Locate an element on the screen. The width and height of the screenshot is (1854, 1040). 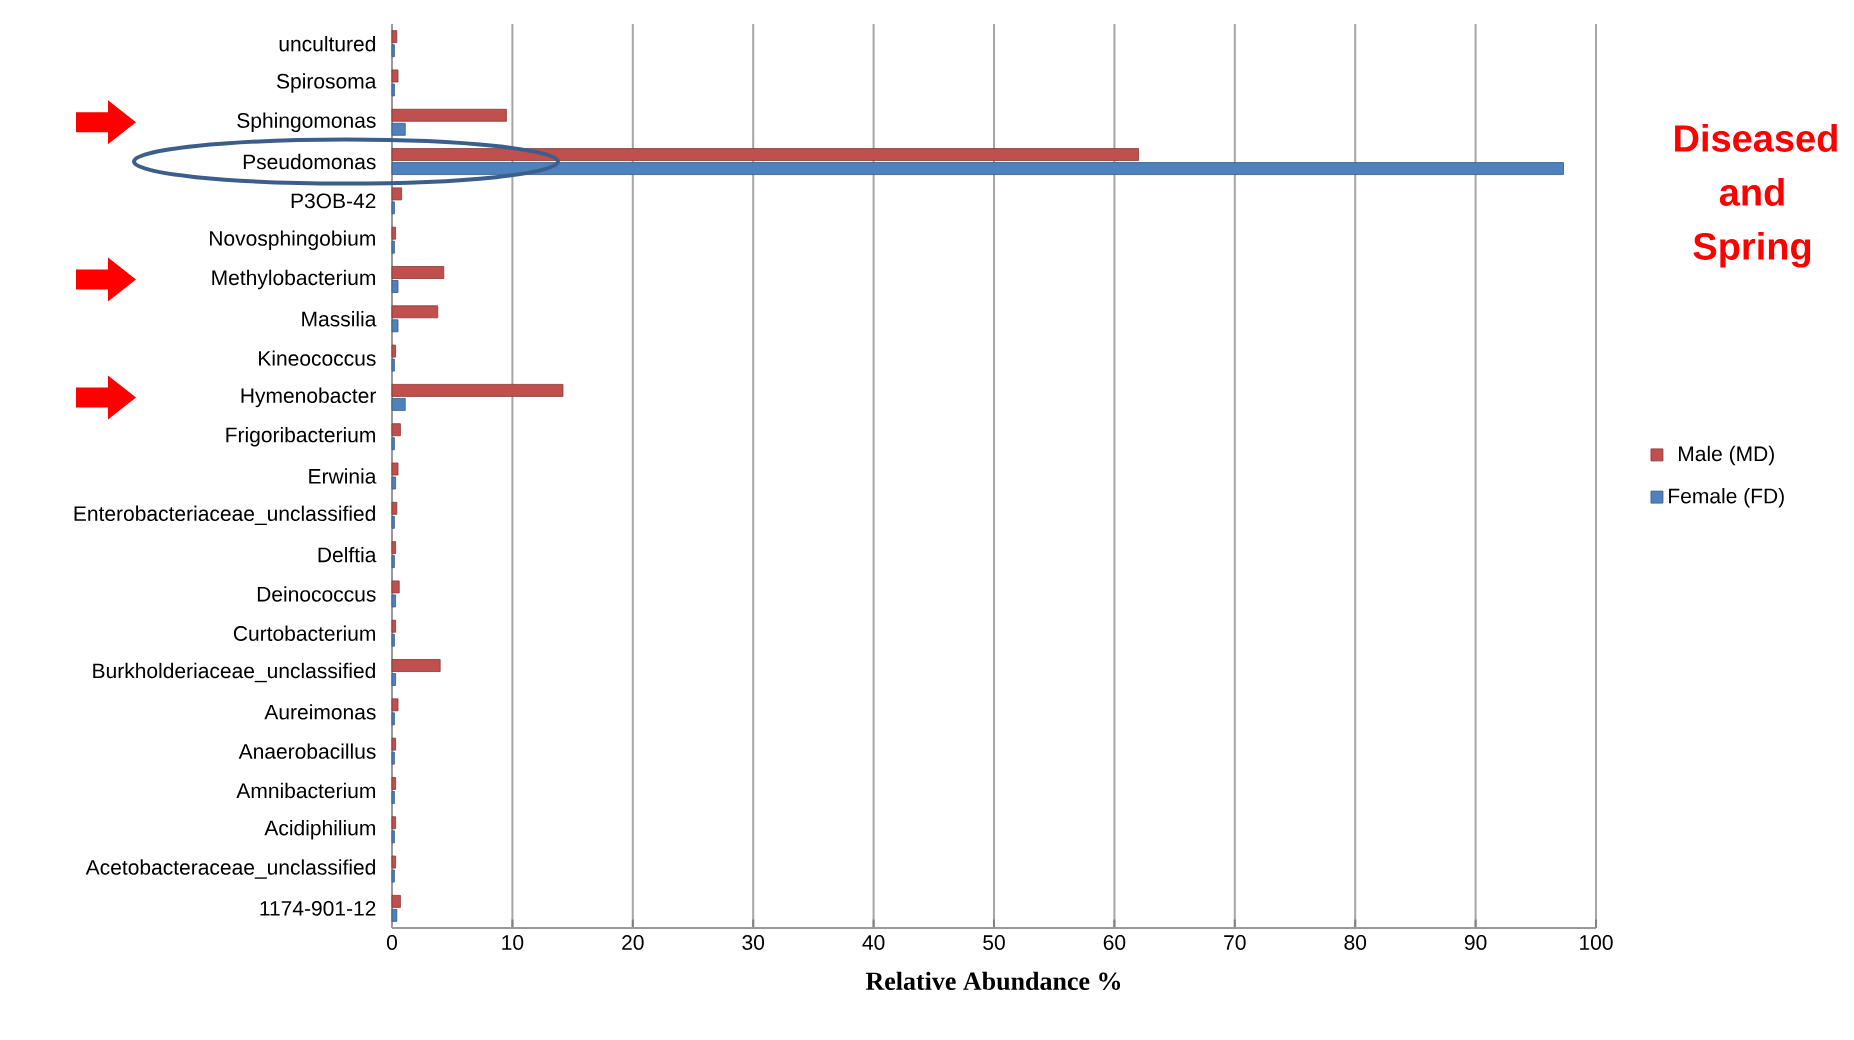
y-tick-label: Erwinia is located at coordinates (343, 476).